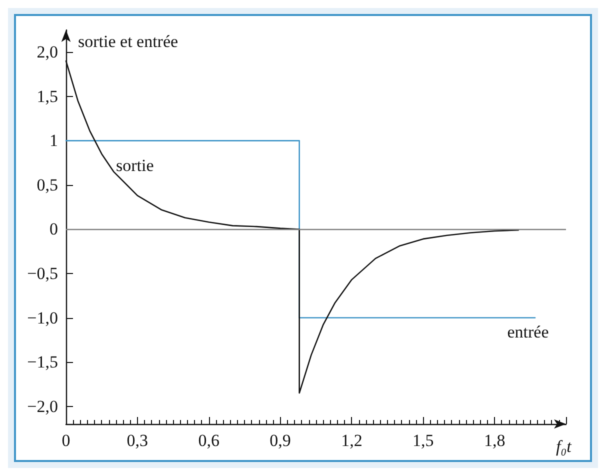 The width and height of the screenshot is (606, 476). Describe the element at coordinates (280, 440) in the screenshot. I see `x-tick-label: 0,9` at that location.